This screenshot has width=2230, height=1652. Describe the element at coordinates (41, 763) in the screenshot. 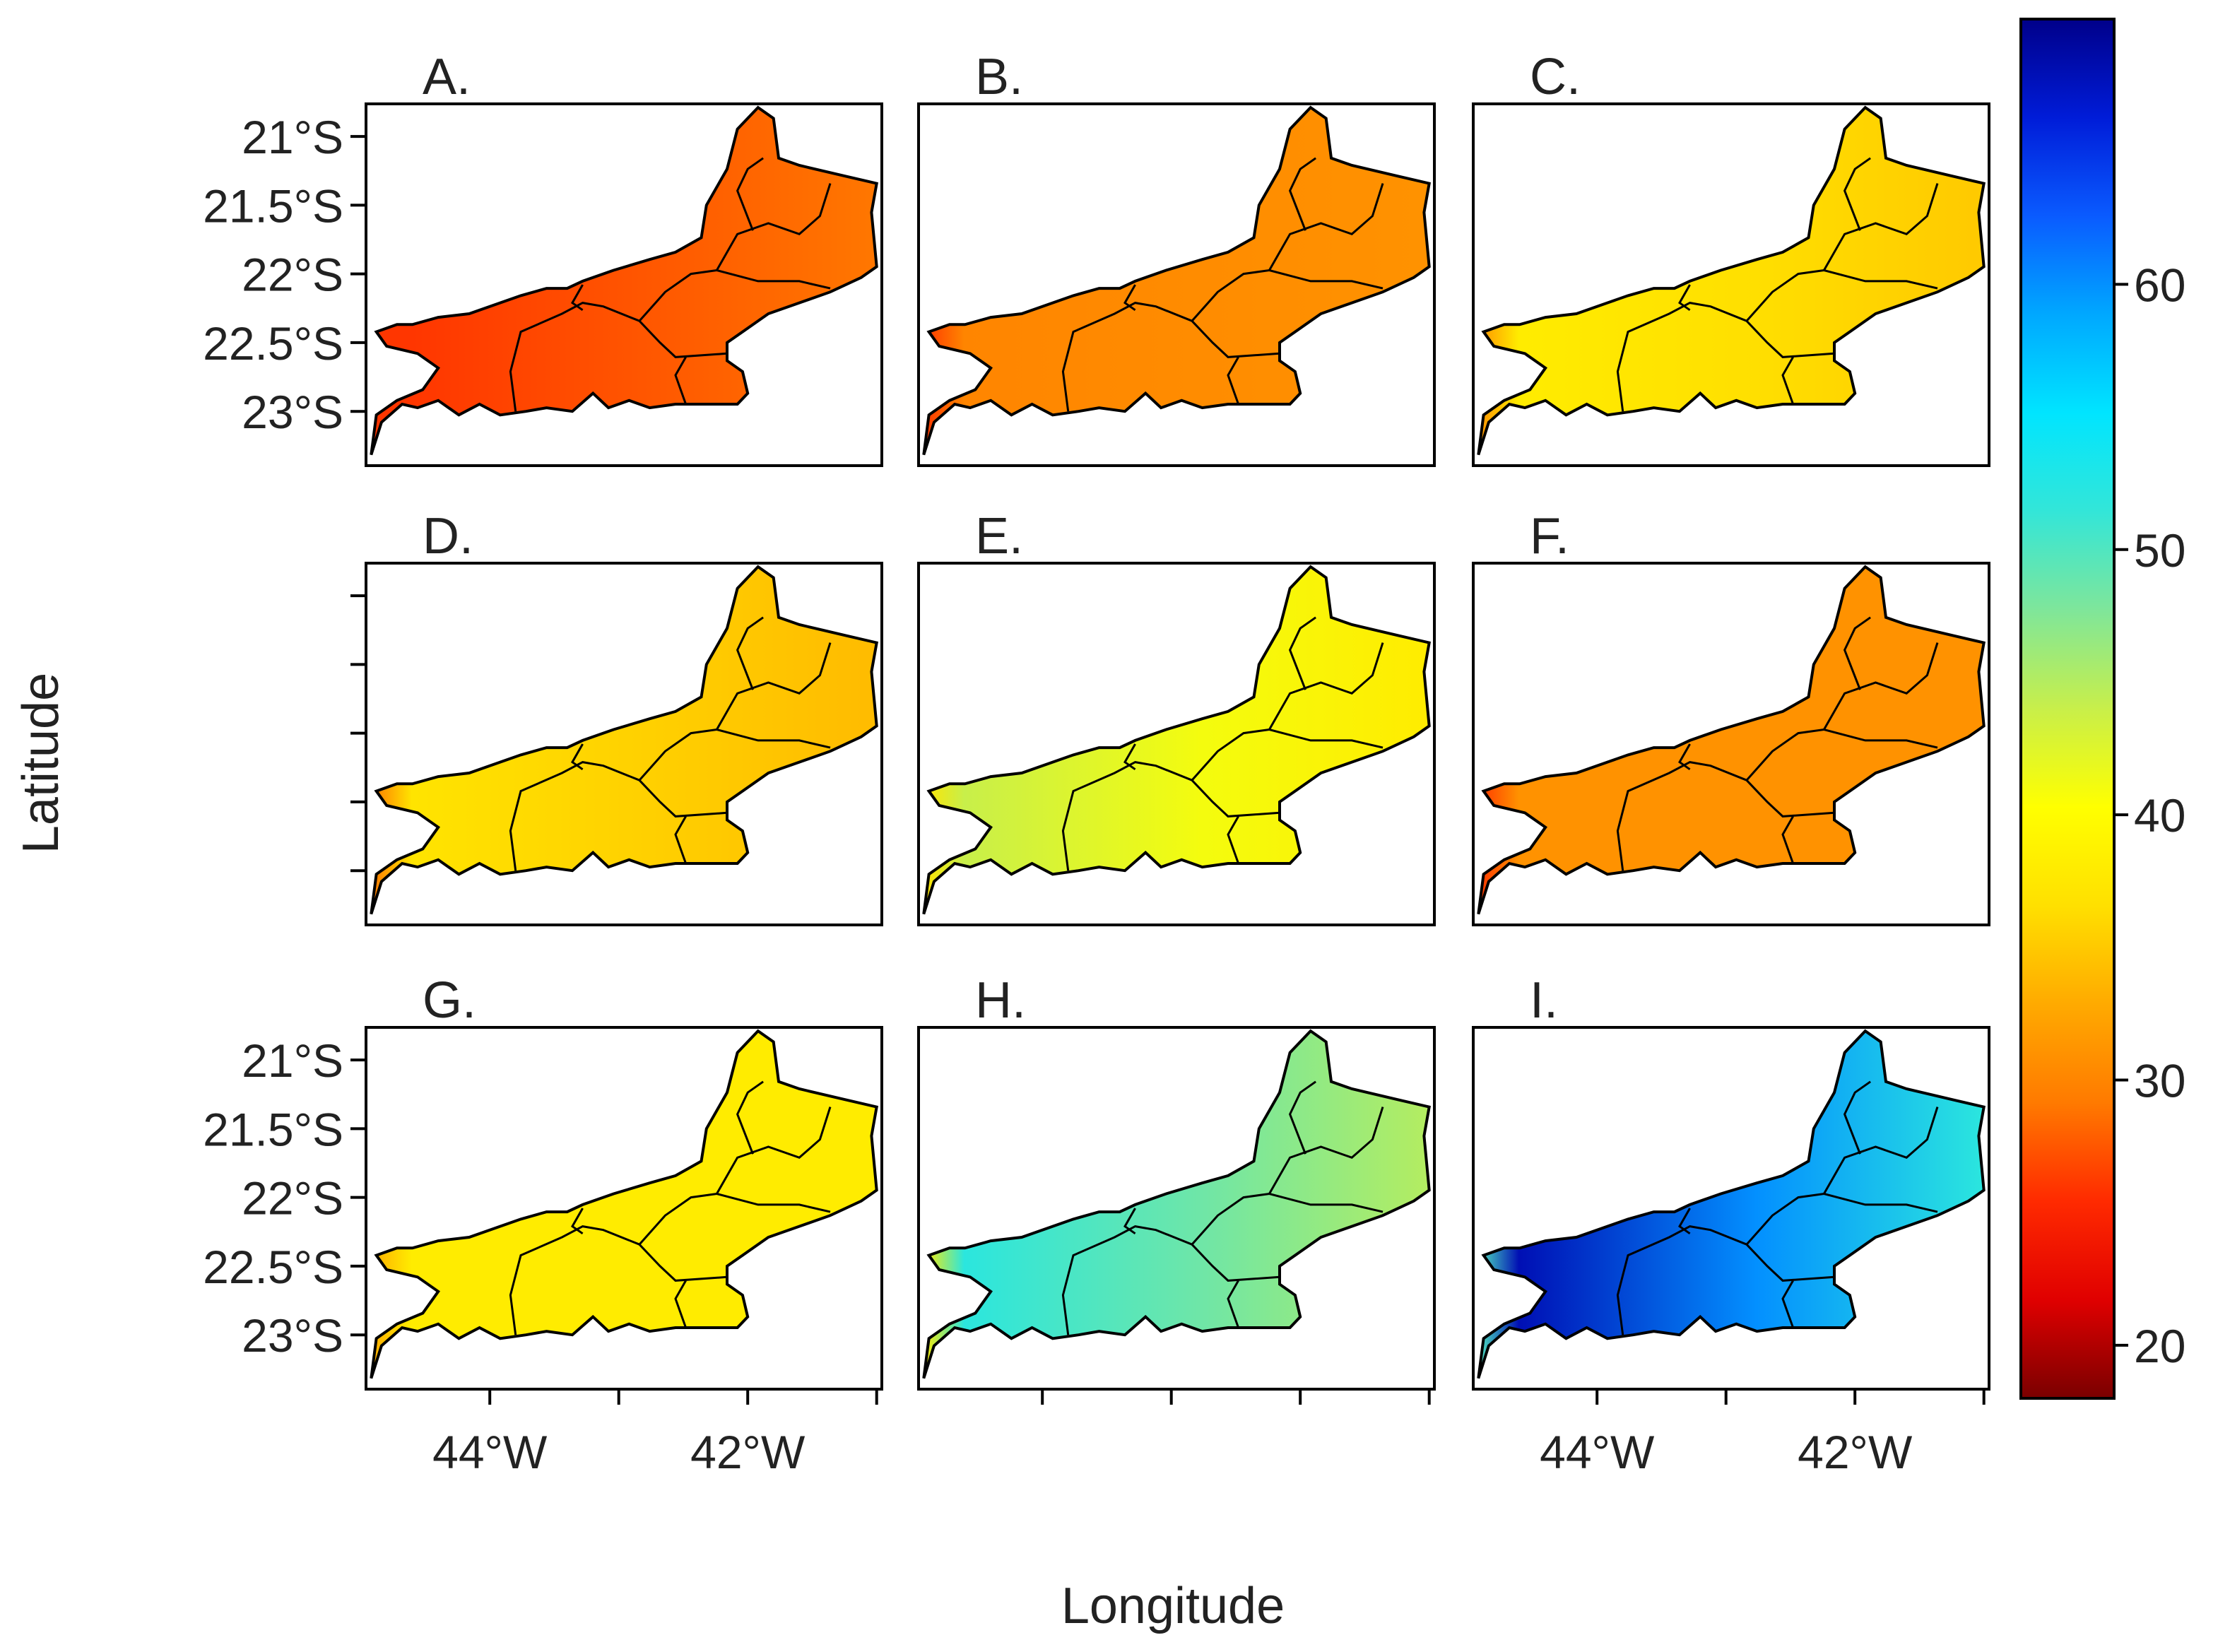

I see `y-axis-label: Latitude` at that location.